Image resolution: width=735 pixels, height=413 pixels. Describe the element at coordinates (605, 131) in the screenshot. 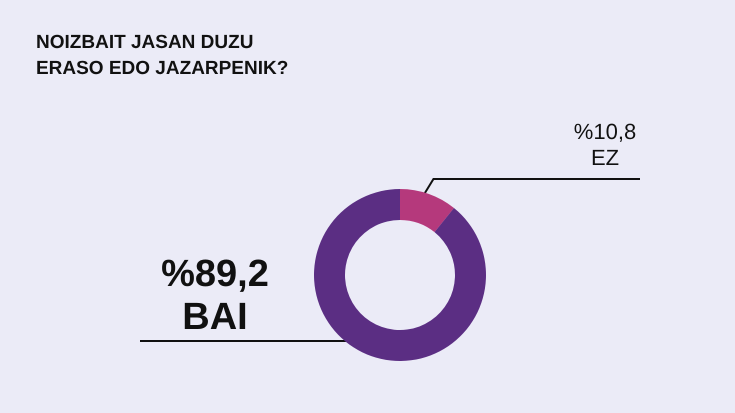

I see `data-label: %10,8` at that location.